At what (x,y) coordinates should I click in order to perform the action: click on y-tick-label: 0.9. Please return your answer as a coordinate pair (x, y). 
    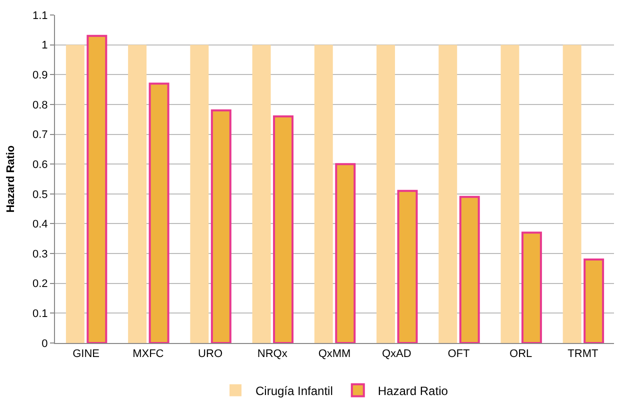
    Looking at the image, I should click on (40, 75).